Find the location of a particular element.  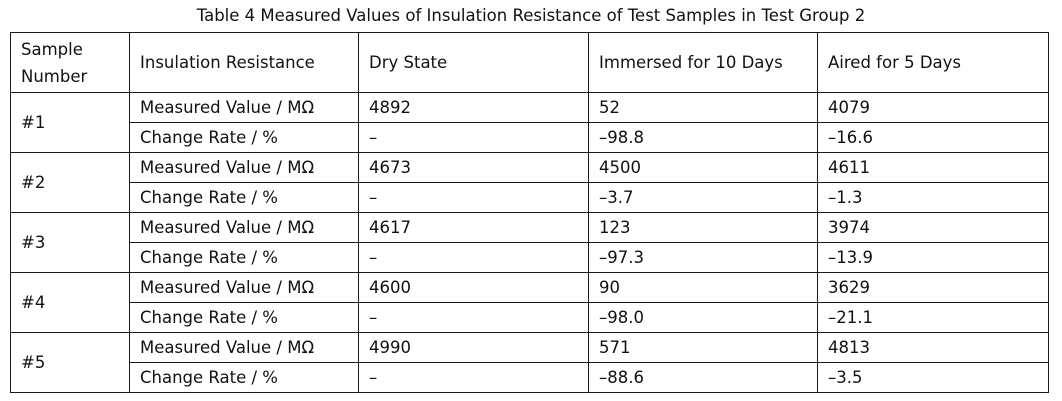

table-row: #5 Measured Value / MΩ 4990 571 4813 is located at coordinates (529, 362).